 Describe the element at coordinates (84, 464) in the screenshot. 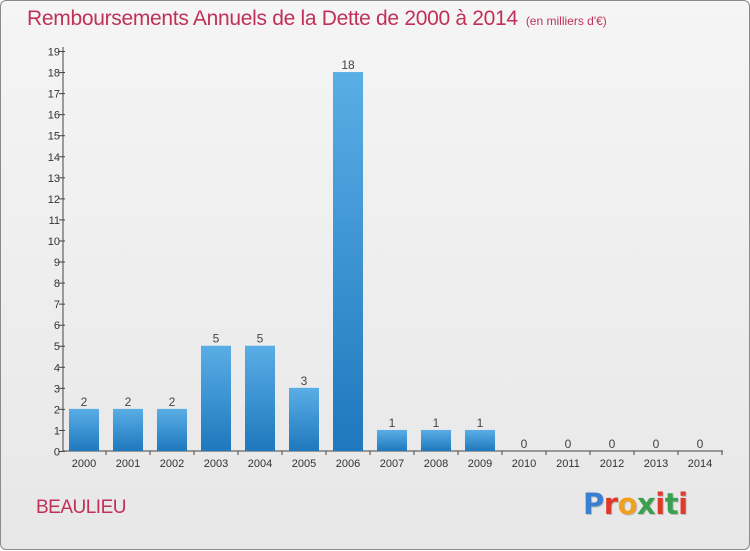

I see `x-tick-label: 2000` at that location.